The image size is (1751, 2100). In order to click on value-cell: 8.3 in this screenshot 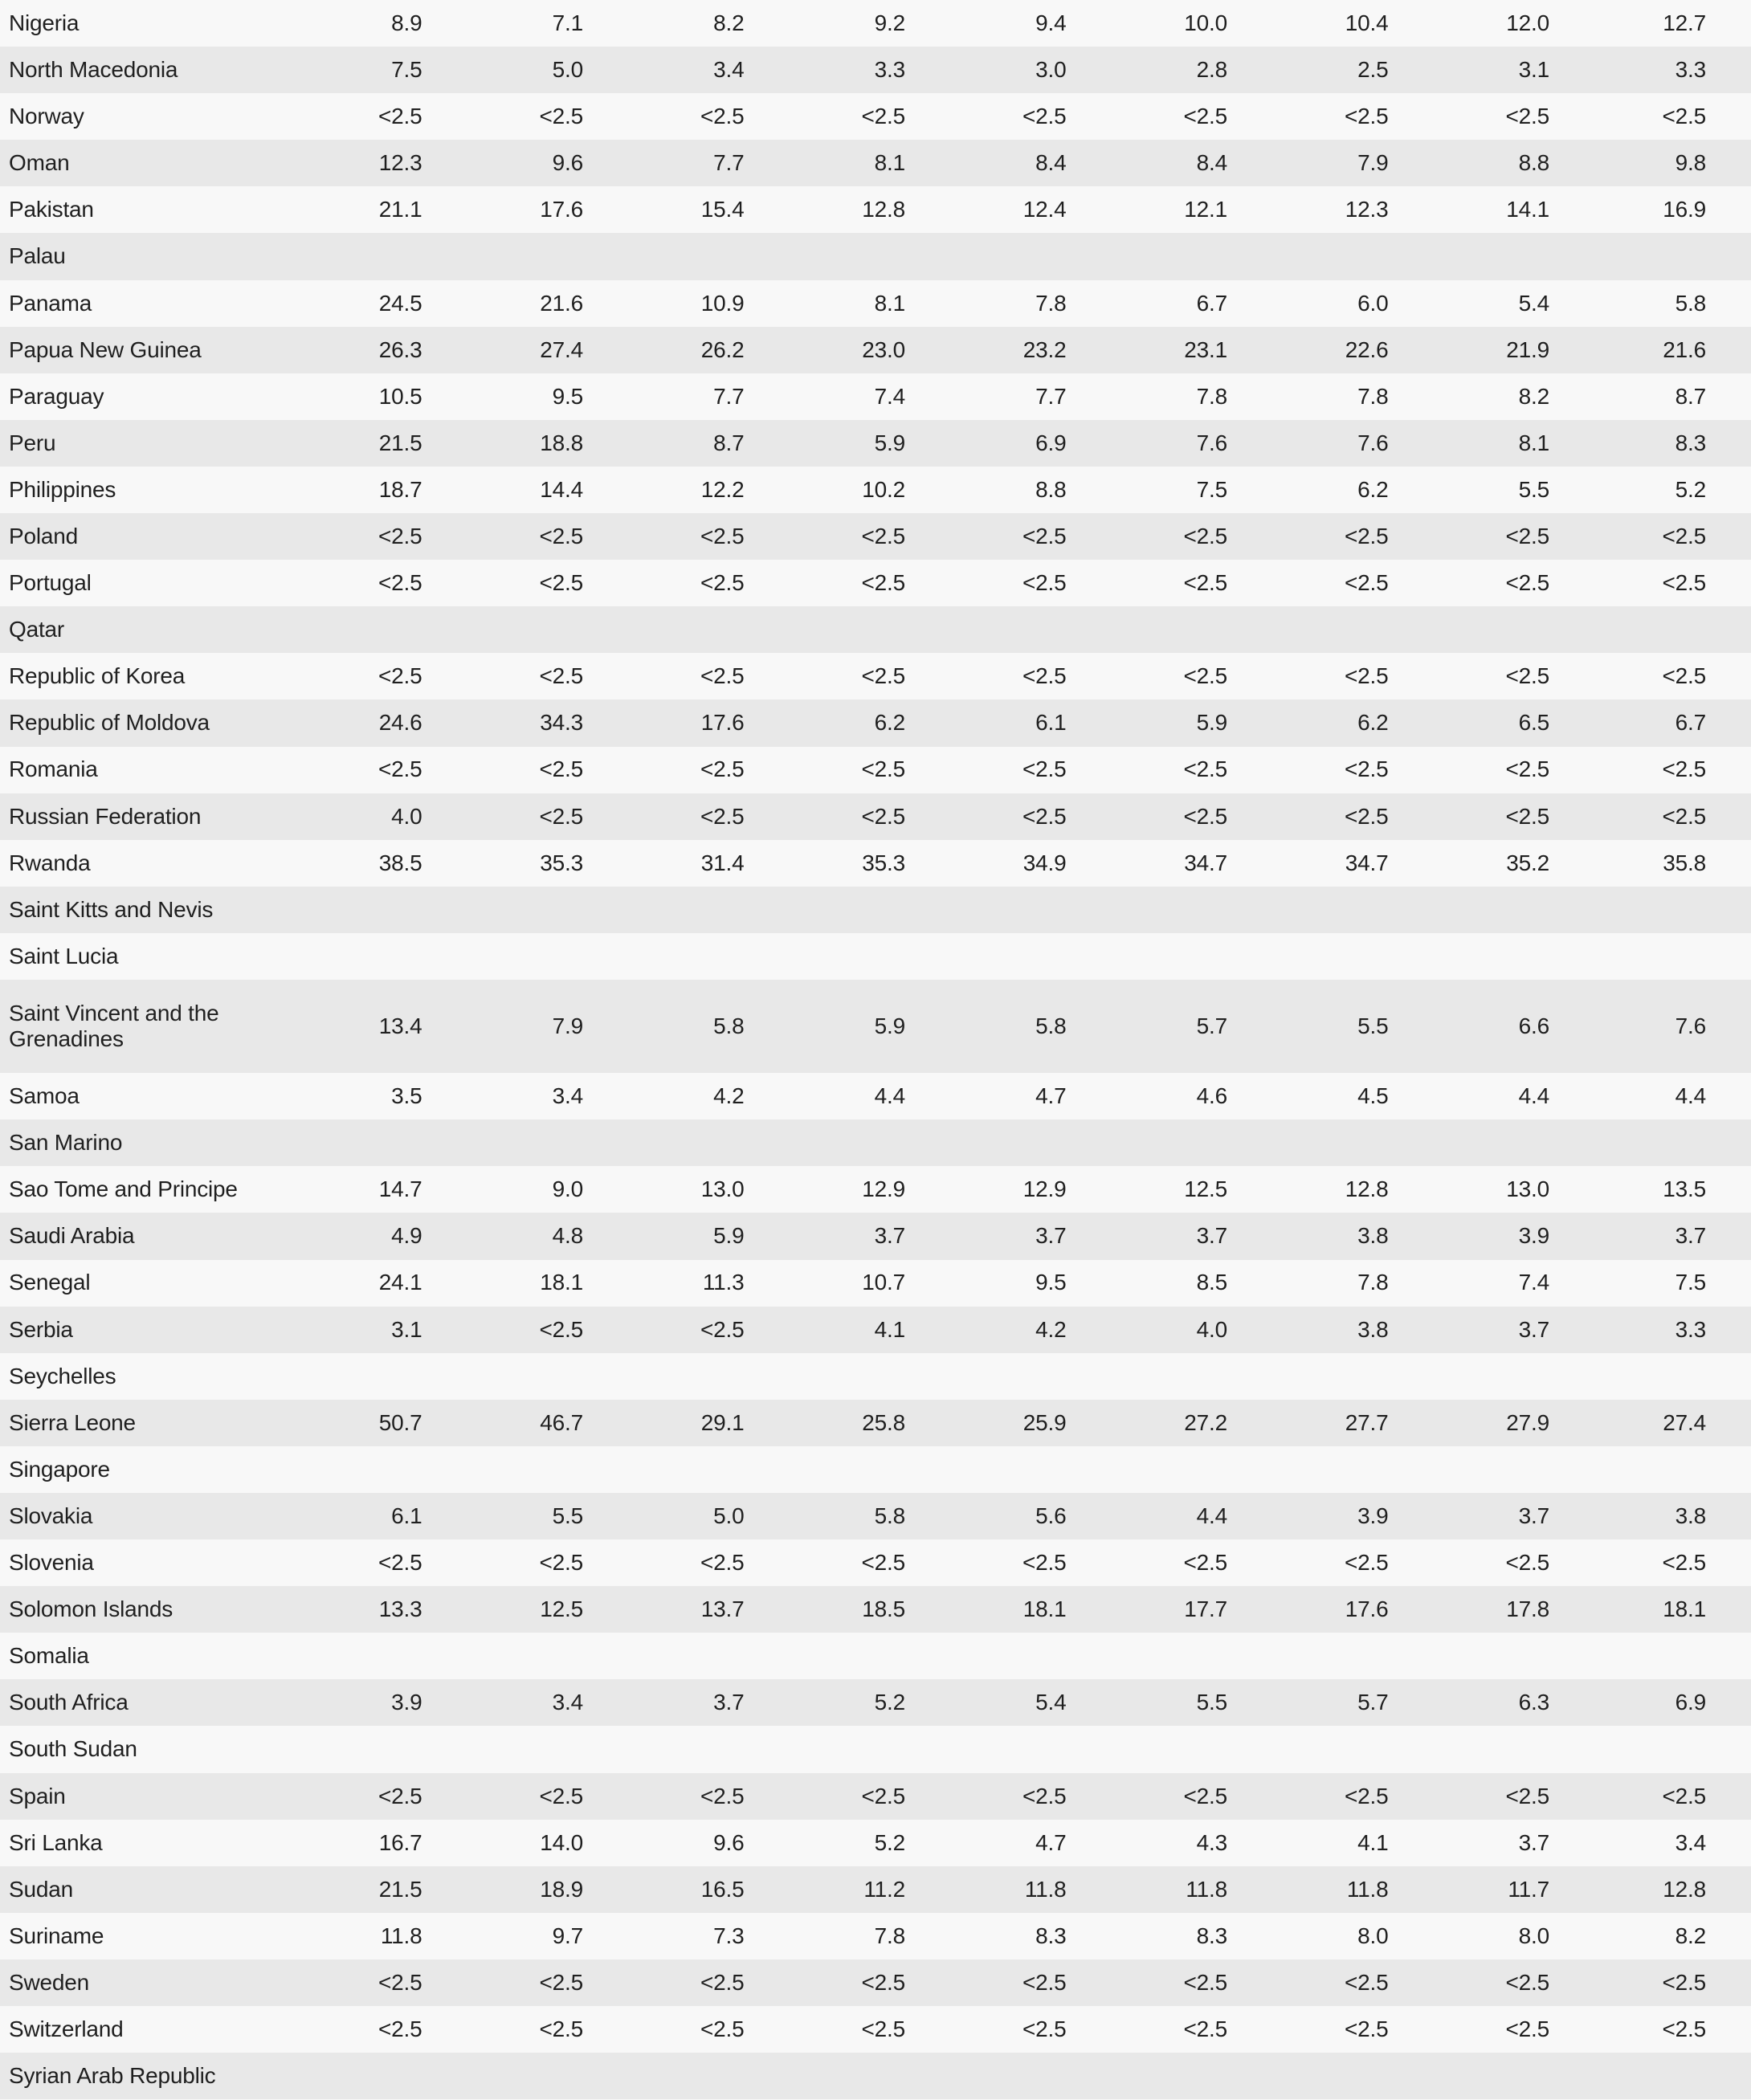, I will do `click(1212, 1935)`.